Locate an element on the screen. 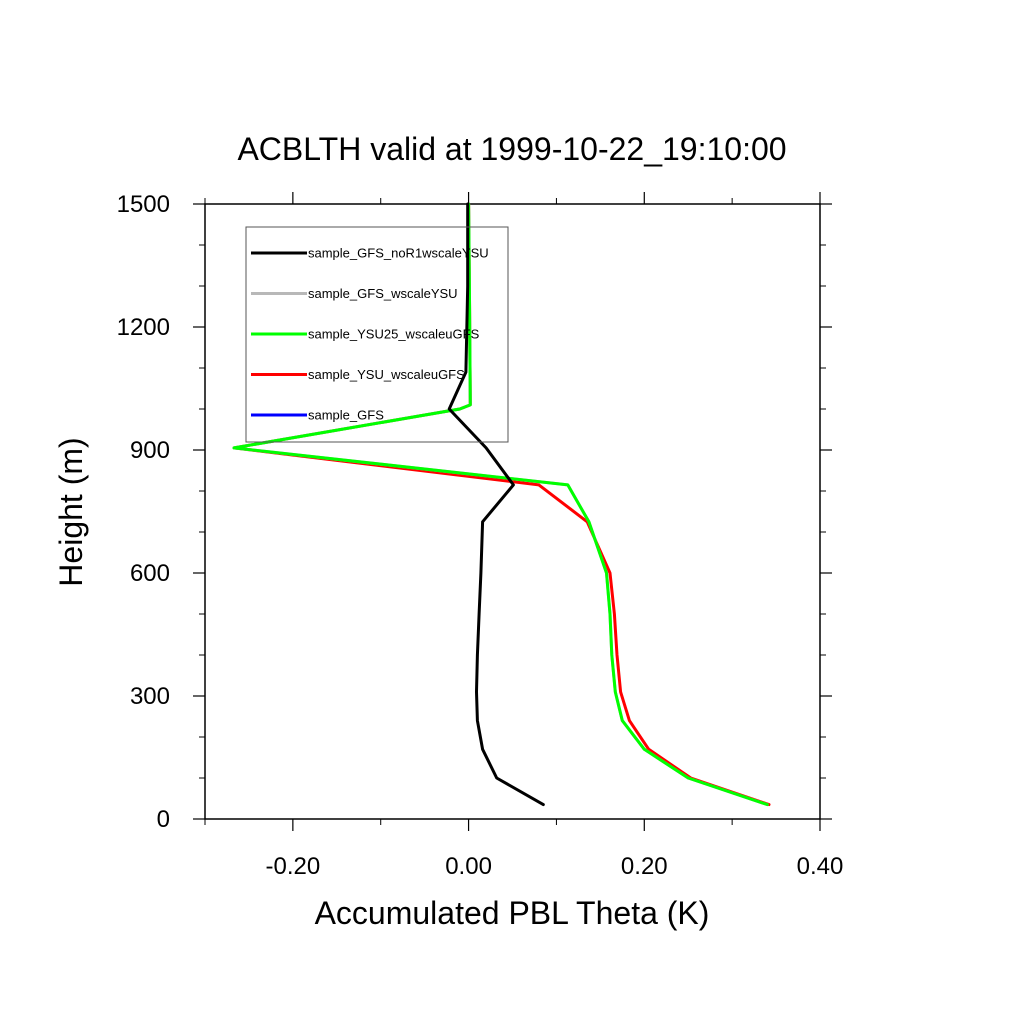  legend-box is located at coordinates (377, 334).